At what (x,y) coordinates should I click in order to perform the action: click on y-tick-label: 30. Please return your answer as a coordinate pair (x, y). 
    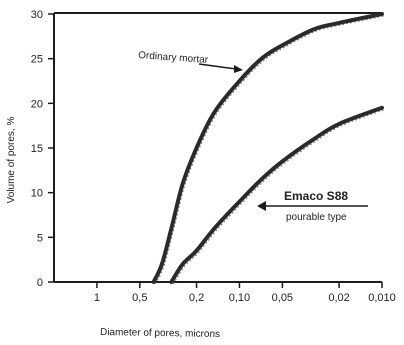
    Looking at the image, I should click on (37, 15).